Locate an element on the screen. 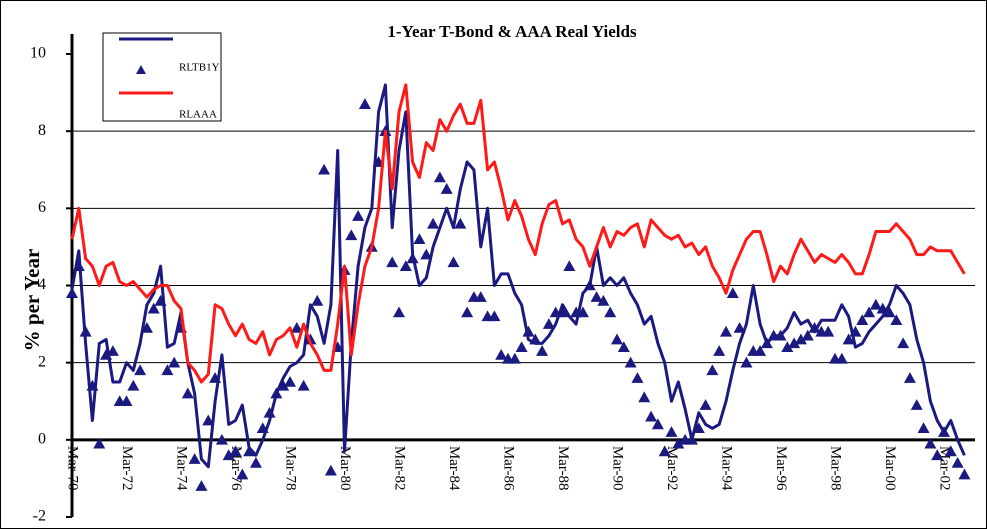 Image resolution: width=987 pixels, height=529 pixels. x-tick-label: Mar-90 is located at coordinates (618, 468).